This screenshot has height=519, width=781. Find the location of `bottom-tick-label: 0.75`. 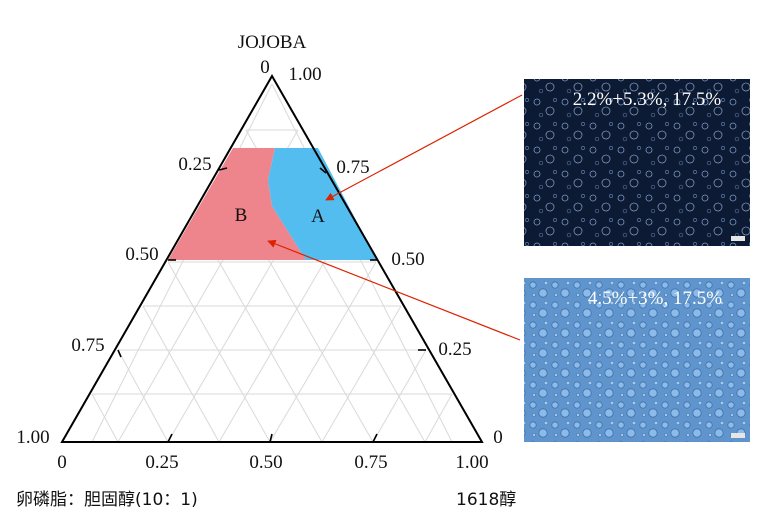

bottom-tick-label: 0.75 is located at coordinates (370, 462).